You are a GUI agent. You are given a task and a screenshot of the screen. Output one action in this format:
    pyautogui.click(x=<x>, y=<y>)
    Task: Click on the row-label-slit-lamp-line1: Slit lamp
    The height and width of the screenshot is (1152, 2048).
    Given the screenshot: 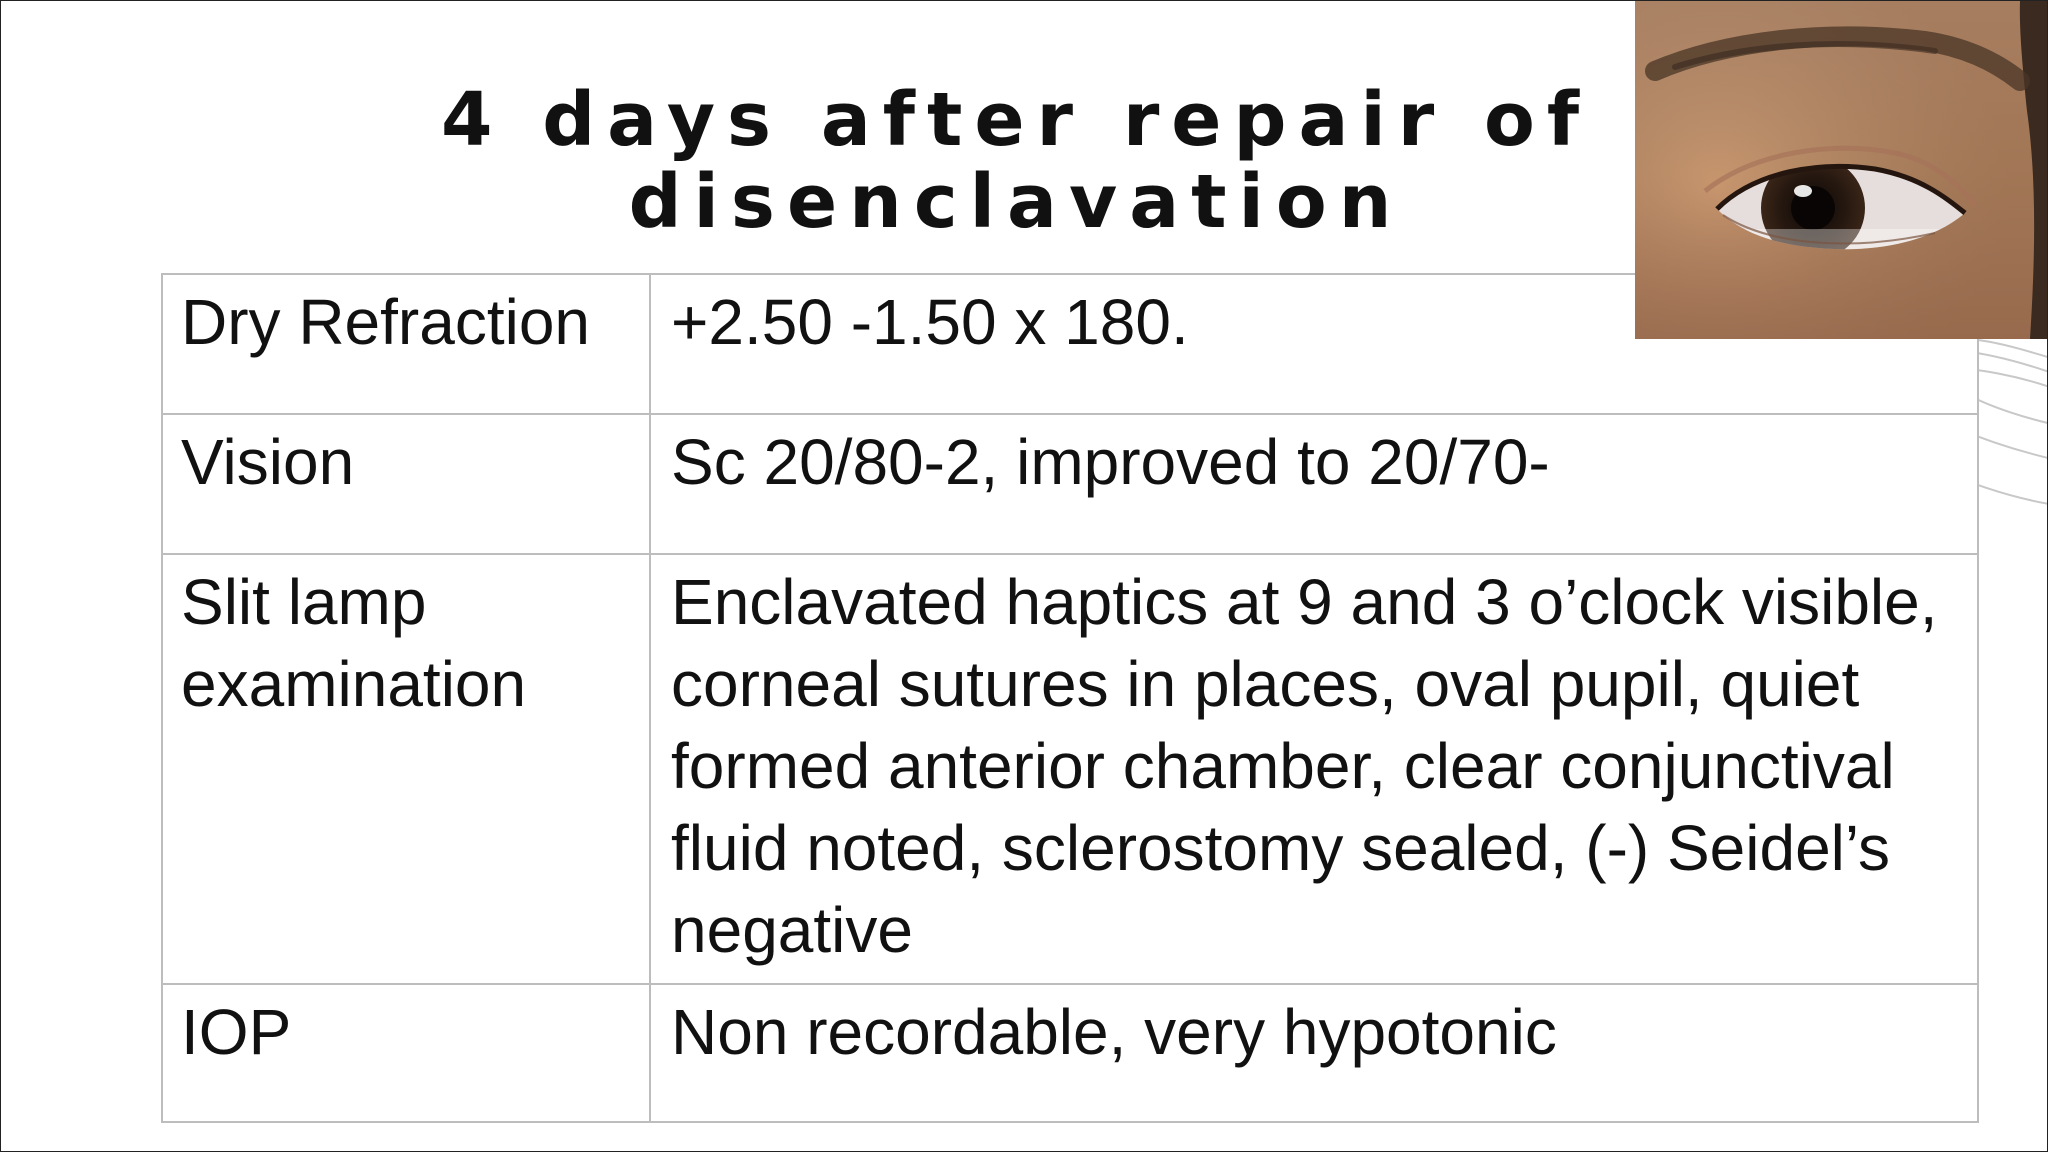 What is the action you would take?
    pyautogui.click(x=304, y=602)
    